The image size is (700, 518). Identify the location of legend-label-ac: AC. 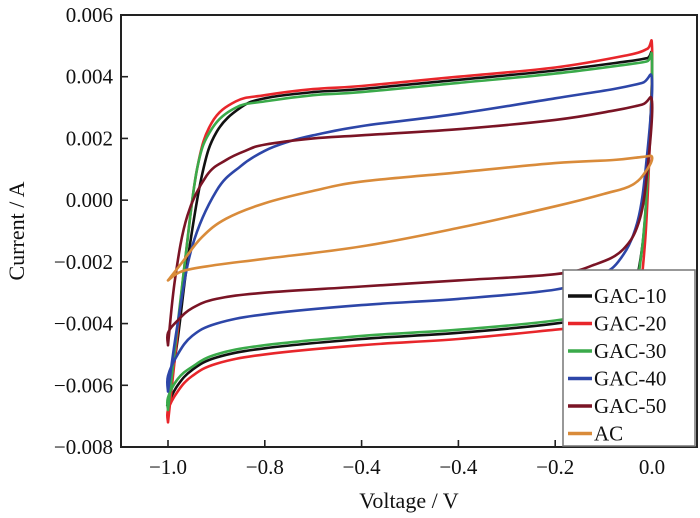
(608, 434).